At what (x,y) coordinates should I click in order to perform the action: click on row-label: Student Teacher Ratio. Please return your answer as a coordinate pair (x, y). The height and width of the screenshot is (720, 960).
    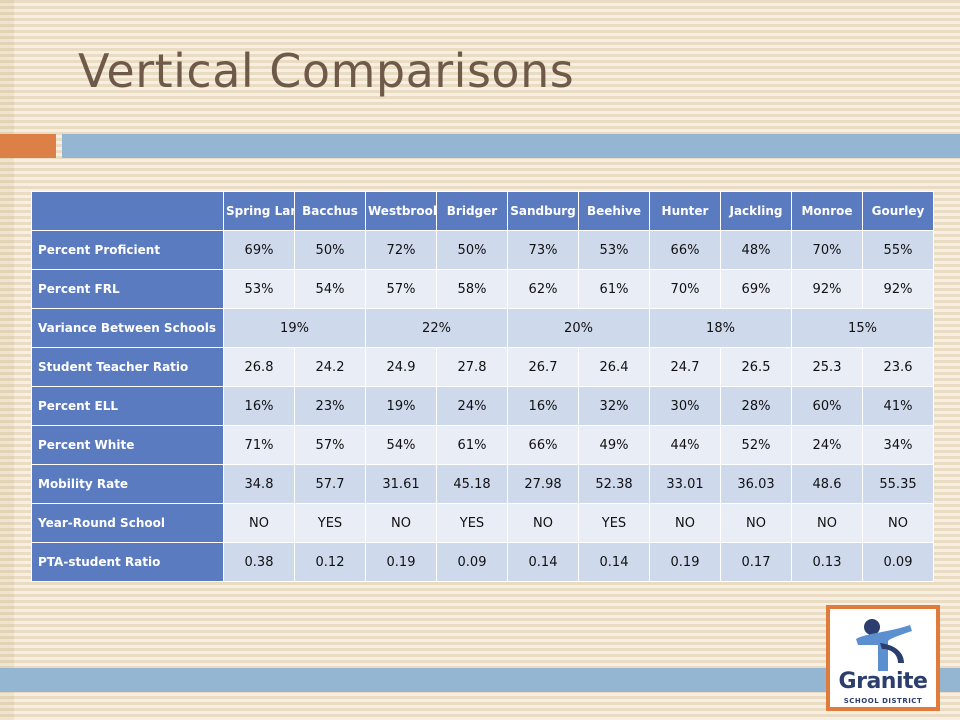
    Looking at the image, I should click on (127, 367).